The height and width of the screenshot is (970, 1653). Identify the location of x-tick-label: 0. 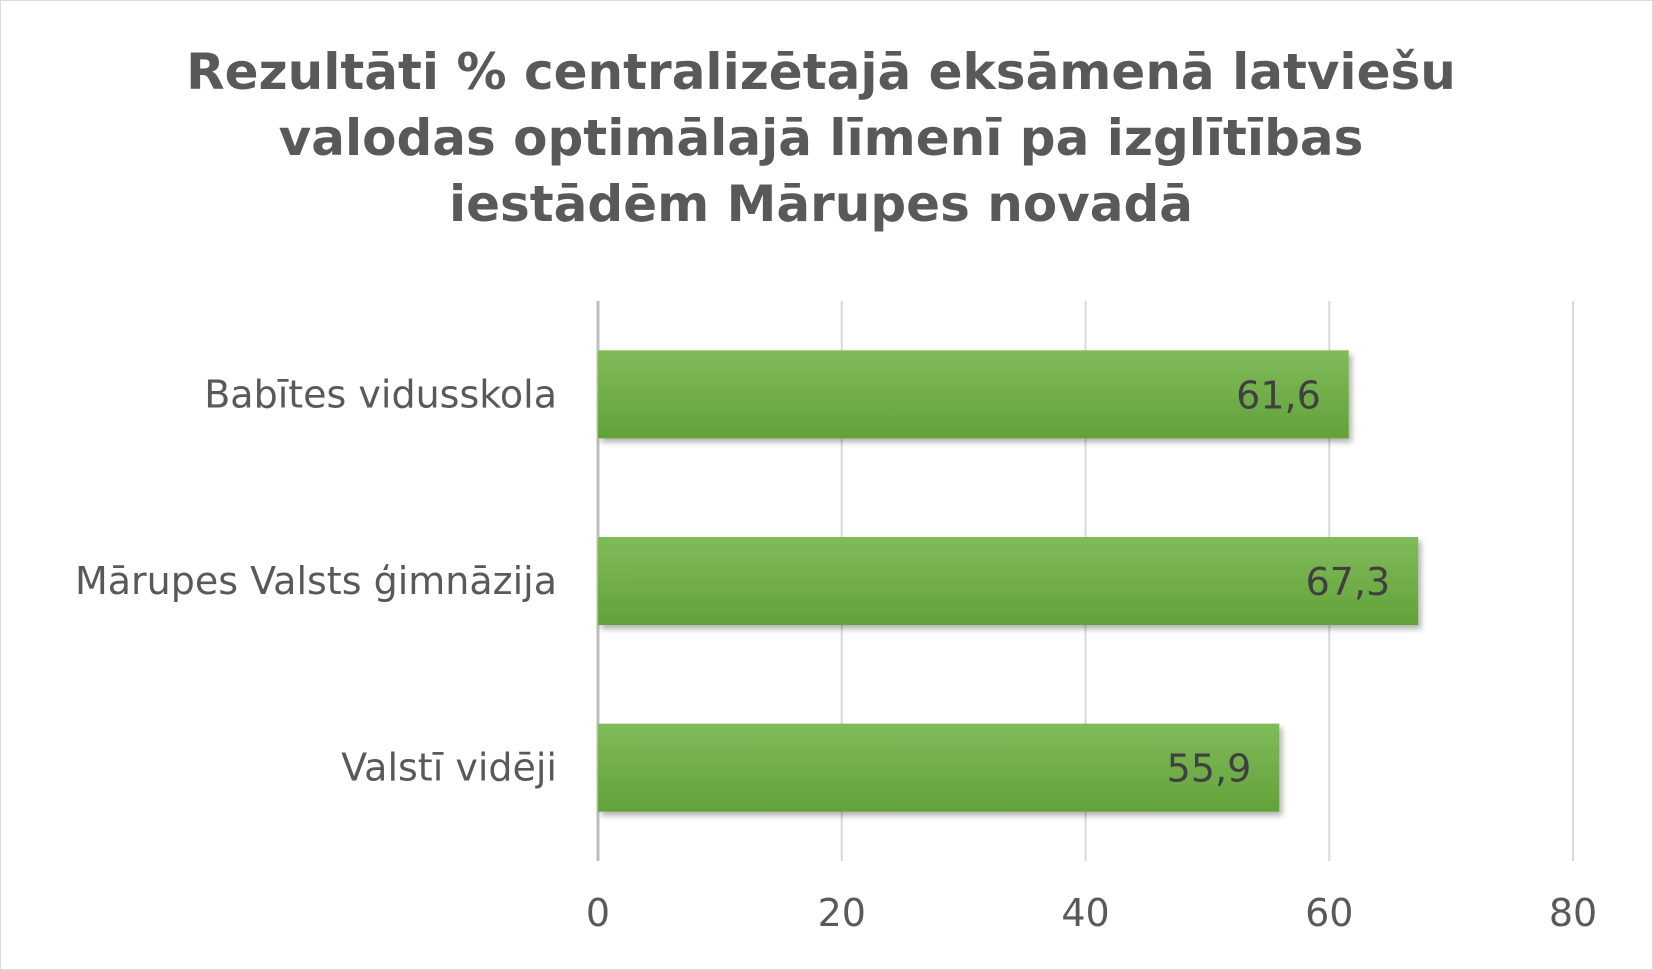
(598, 913).